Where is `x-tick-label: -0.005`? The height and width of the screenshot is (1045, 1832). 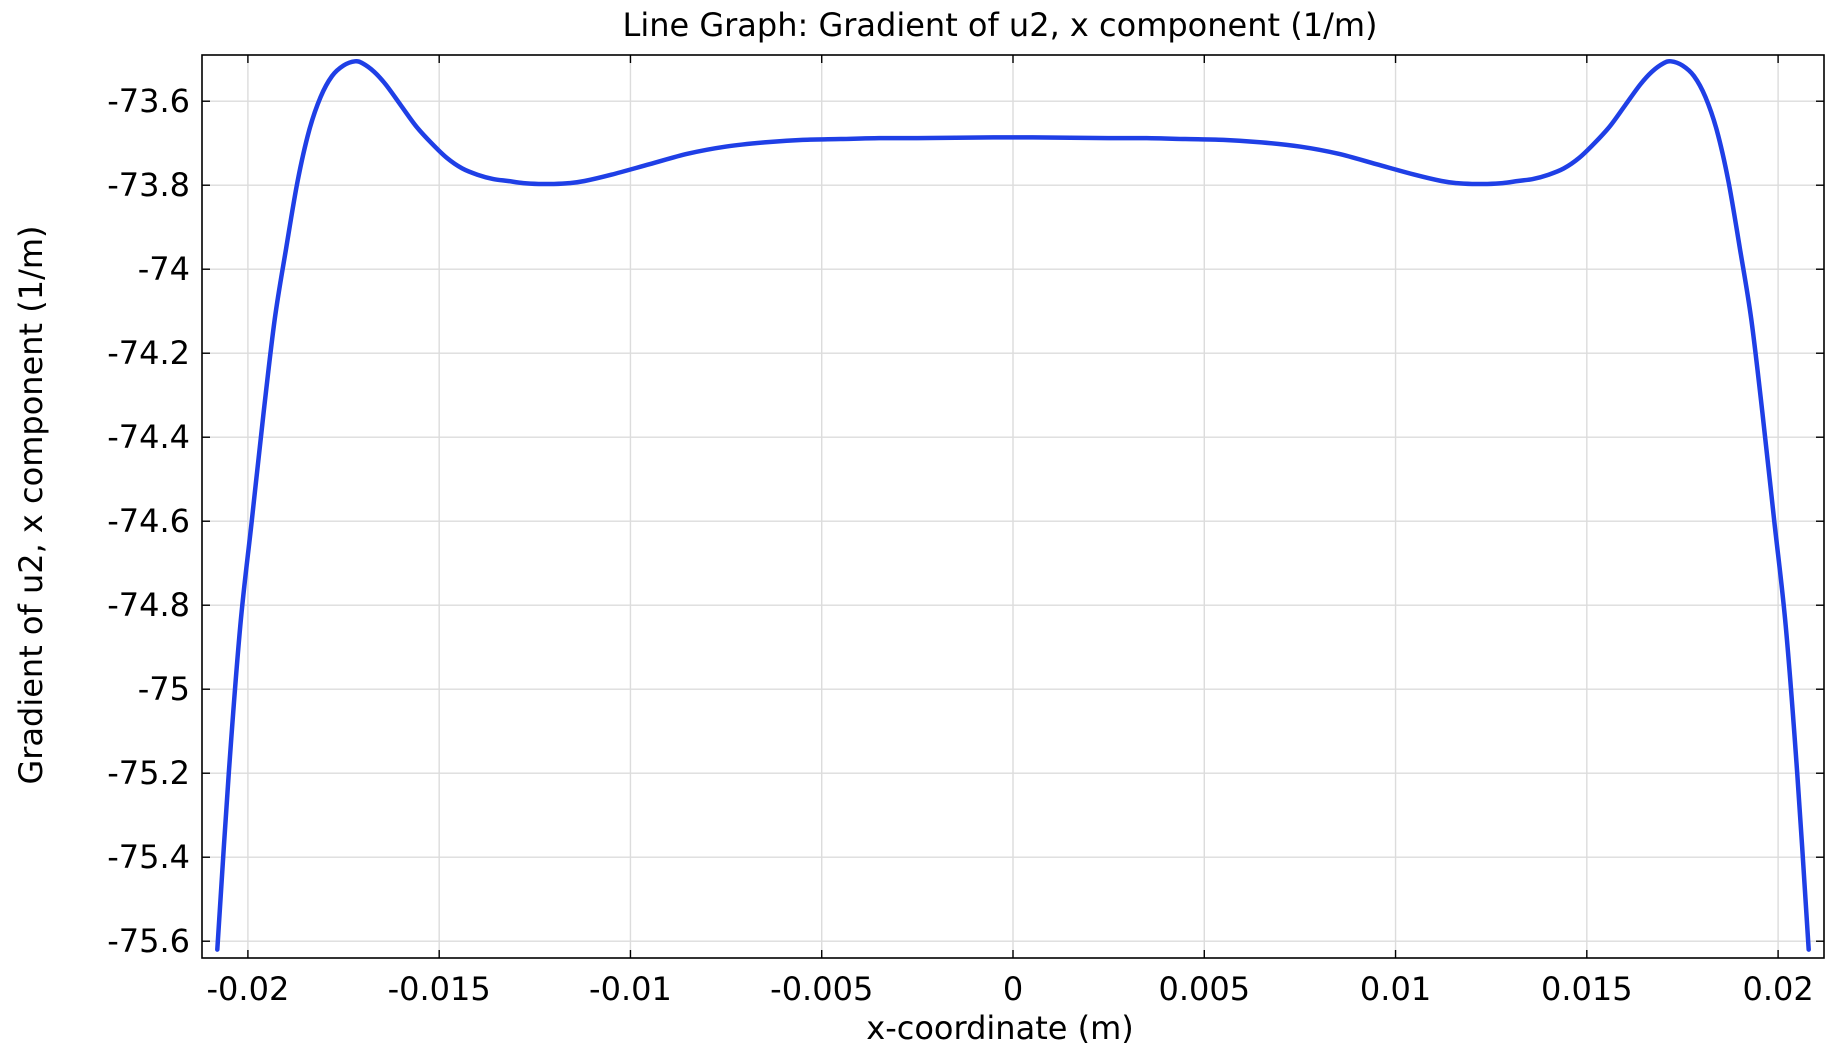 x-tick-label: -0.005 is located at coordinates (821, 989).